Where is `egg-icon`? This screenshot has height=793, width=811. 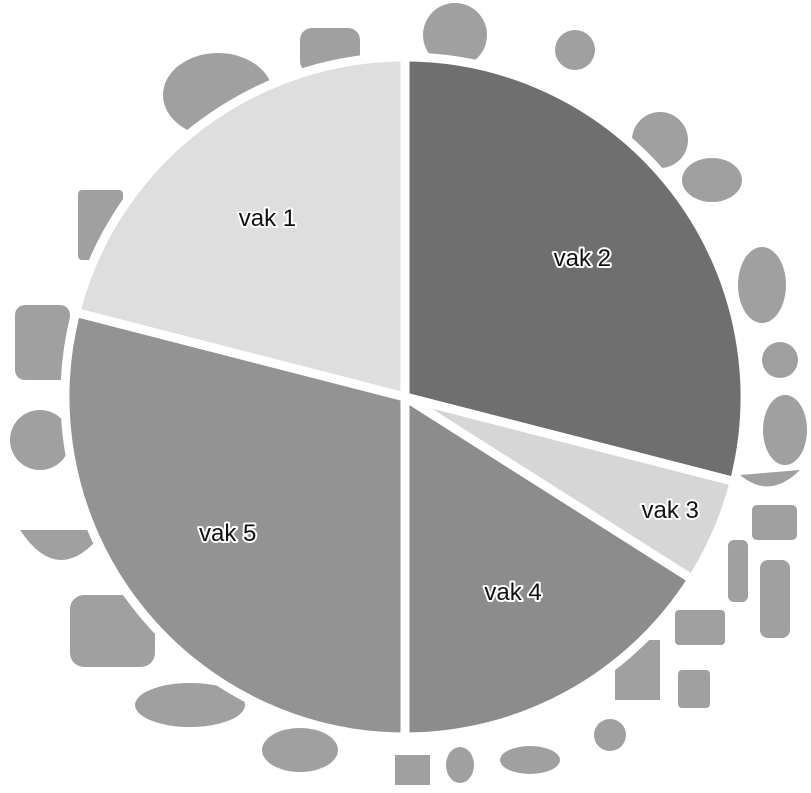 egg-icon is located at coordinates (460, 765).